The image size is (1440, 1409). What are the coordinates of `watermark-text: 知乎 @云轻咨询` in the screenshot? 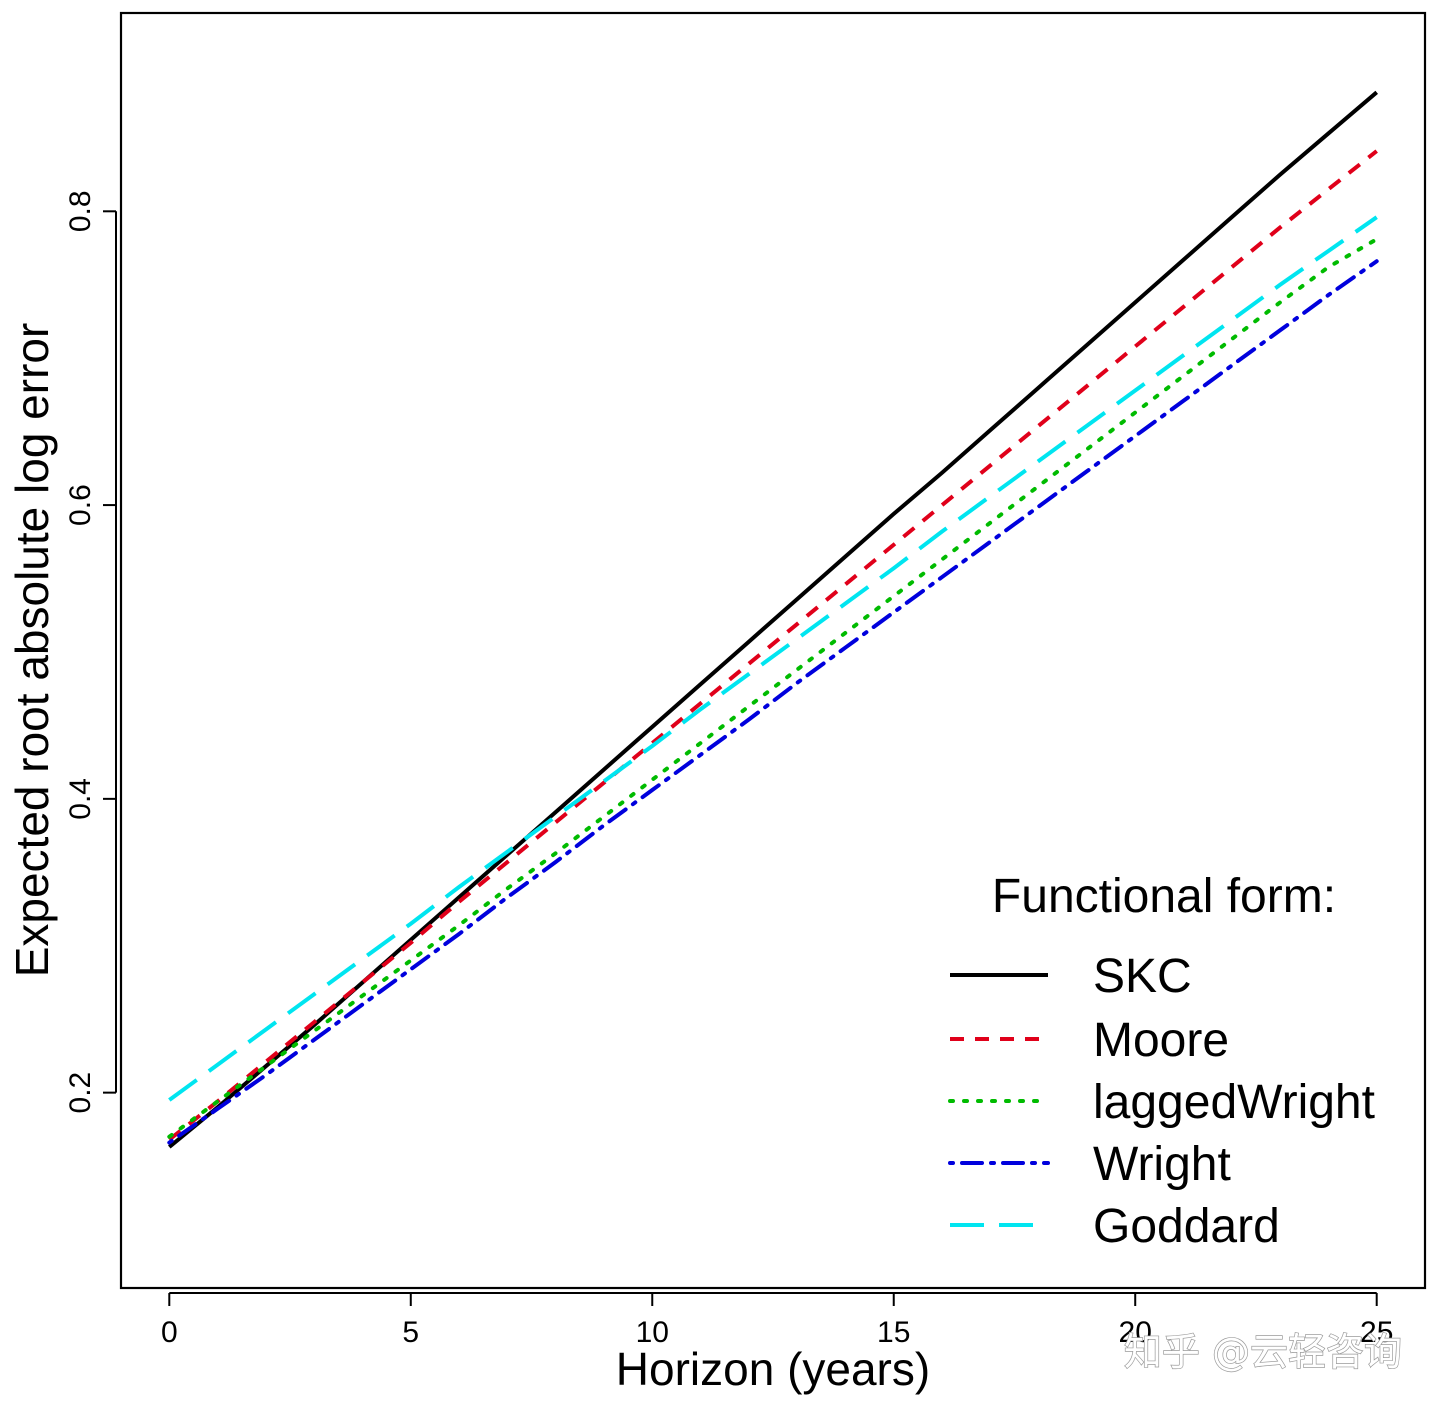 It's located at (1263, 1352).